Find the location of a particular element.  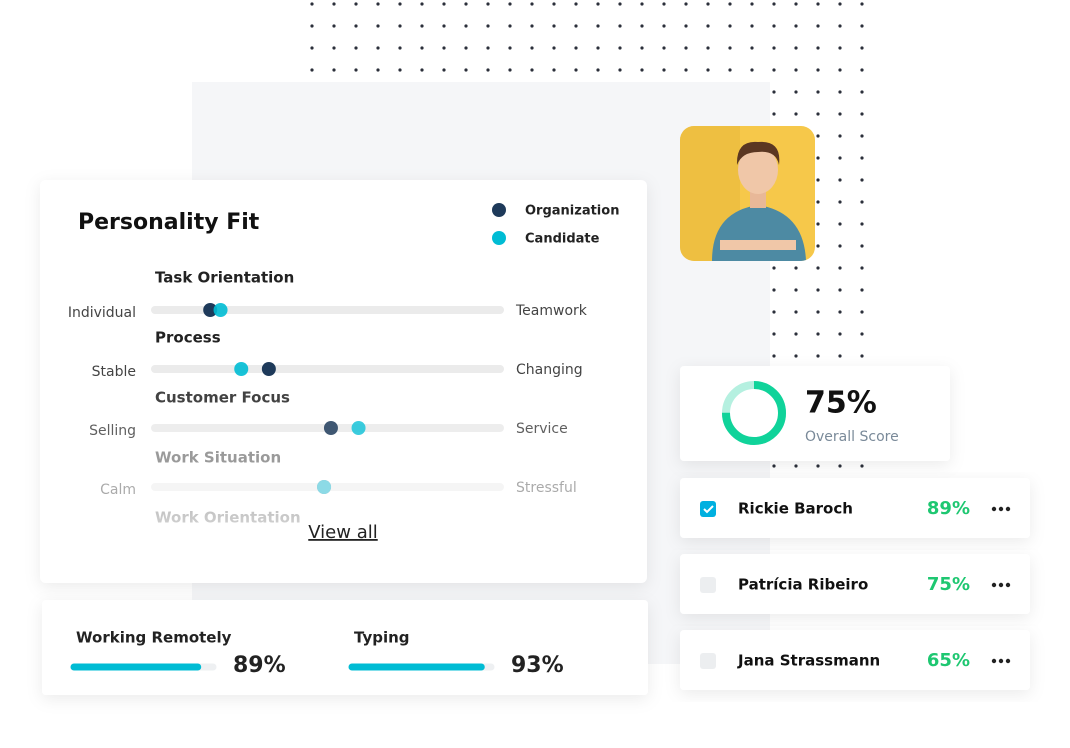

trait-row: Task Orientation Individual Teamwork is located at coordinates (328, 295).